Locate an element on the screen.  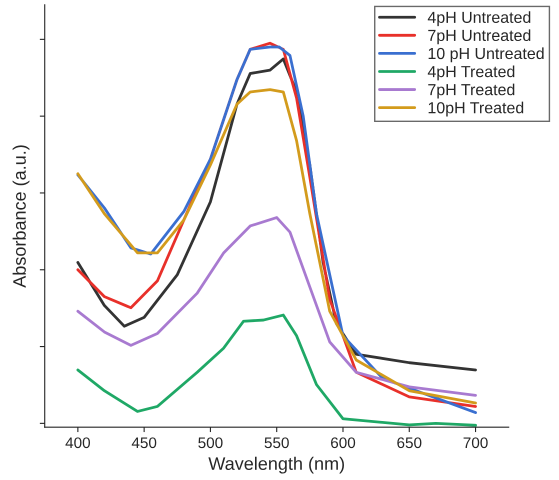
x-tick-label: 400 is located at coordinates (77, 442).